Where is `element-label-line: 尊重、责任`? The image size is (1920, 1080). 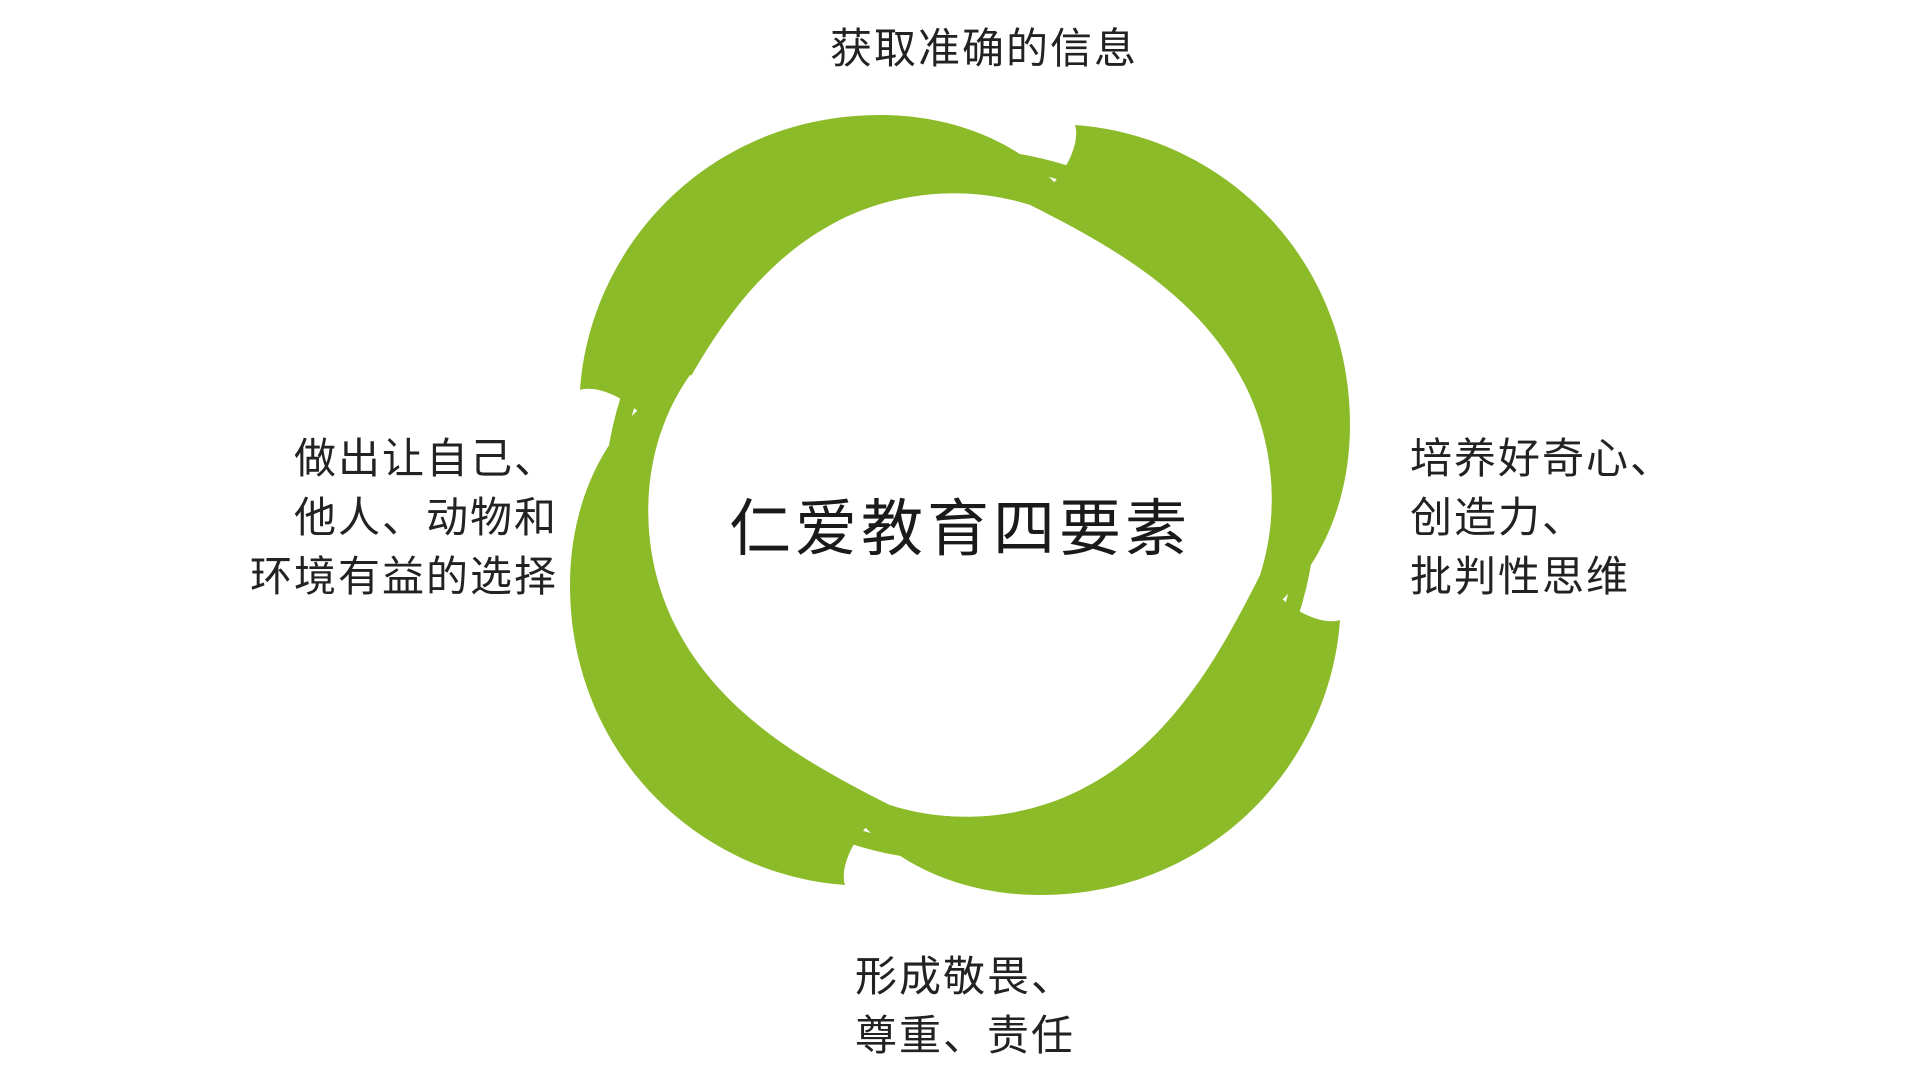 element-label-line: 尊重、责任 is located at coordinates (965, 1035).